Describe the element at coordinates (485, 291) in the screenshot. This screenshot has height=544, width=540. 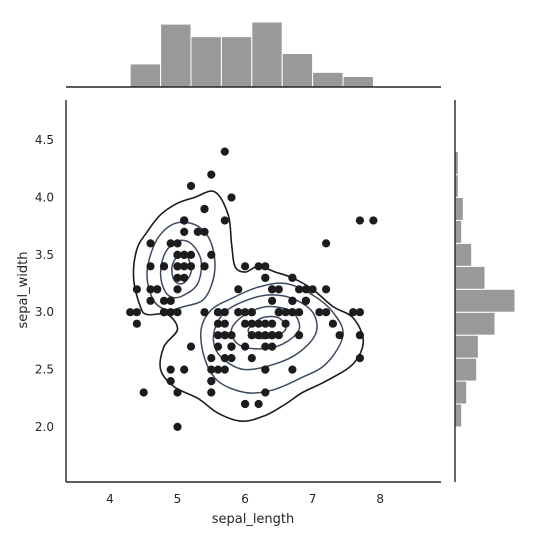
I see `y-marginal-histogram` at that location.